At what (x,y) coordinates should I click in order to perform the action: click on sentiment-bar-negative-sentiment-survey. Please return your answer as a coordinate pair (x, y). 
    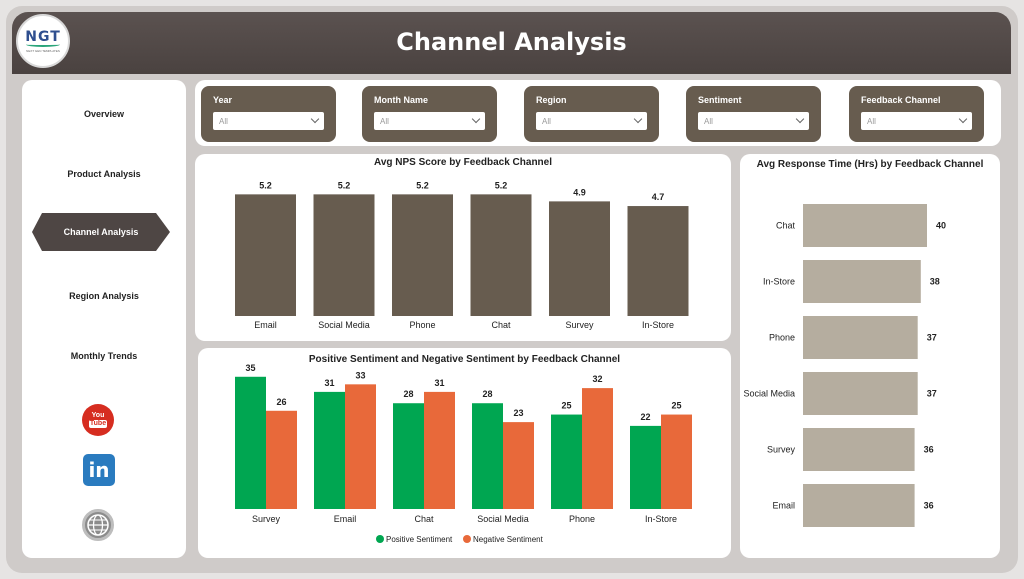
    Looking at the image, I should click on (281, 459).